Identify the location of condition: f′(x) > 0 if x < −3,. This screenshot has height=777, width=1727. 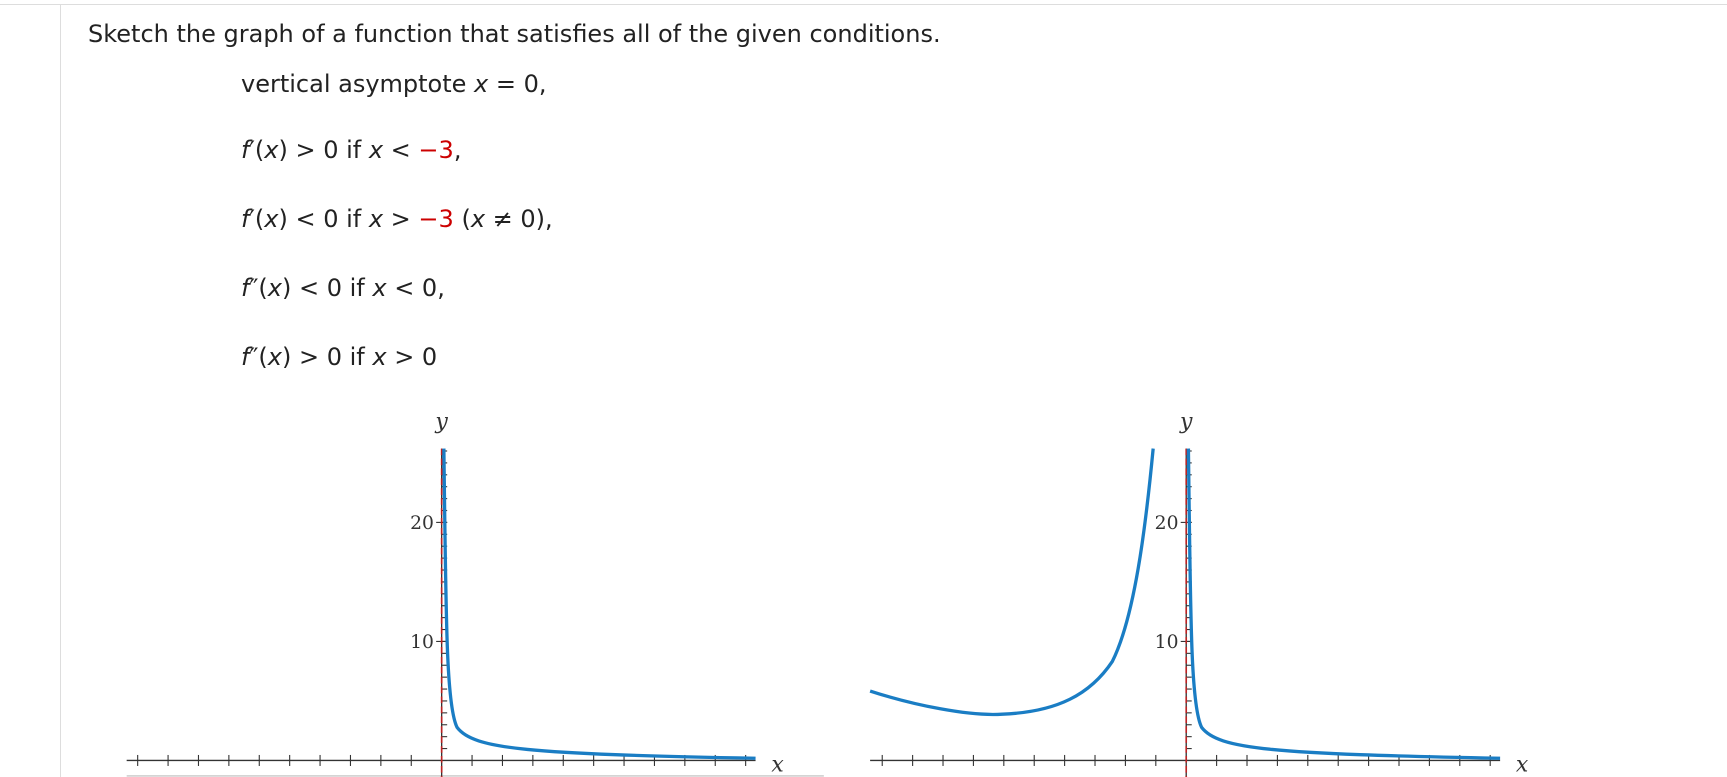
(351, 150).